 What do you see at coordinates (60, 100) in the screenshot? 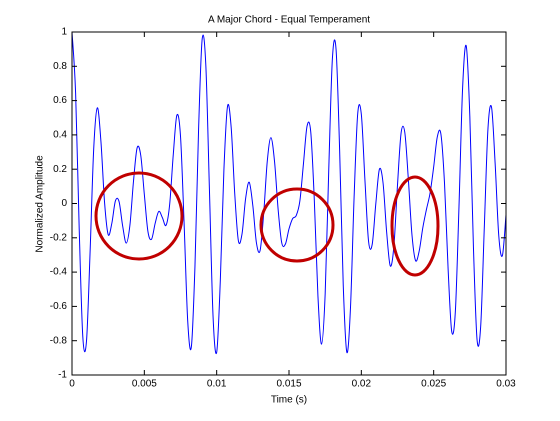
I see `y-tick-label: 0.6` at bounding box center [60, 100].